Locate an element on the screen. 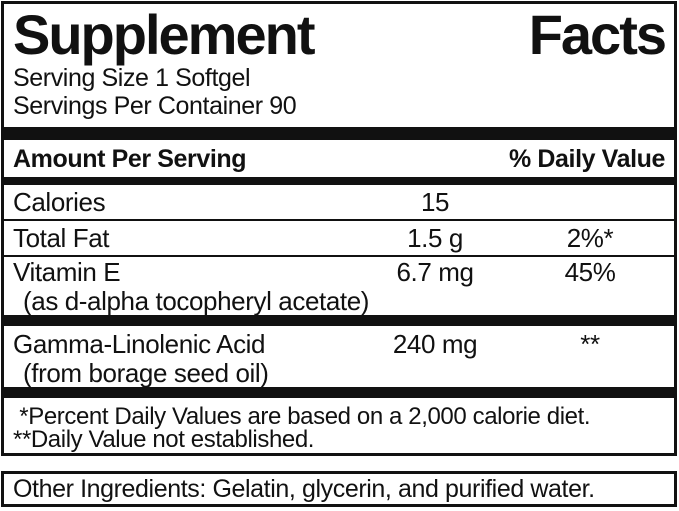 This screenshot has height=511, width=679. divider-thick-top is located at coordinates (339, 133).